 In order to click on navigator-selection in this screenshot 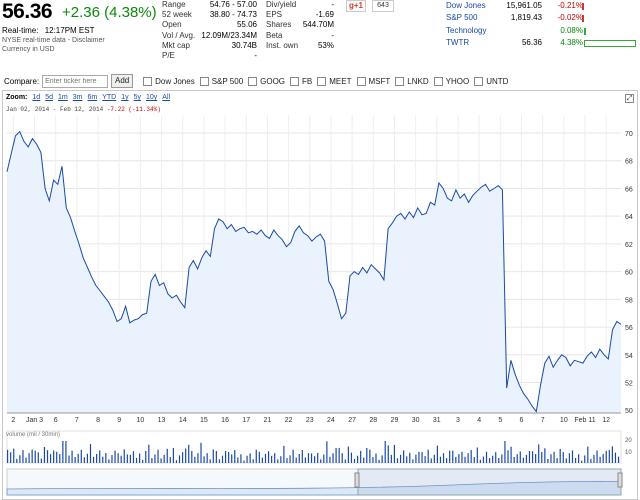, I will do `click(489, 482)`.